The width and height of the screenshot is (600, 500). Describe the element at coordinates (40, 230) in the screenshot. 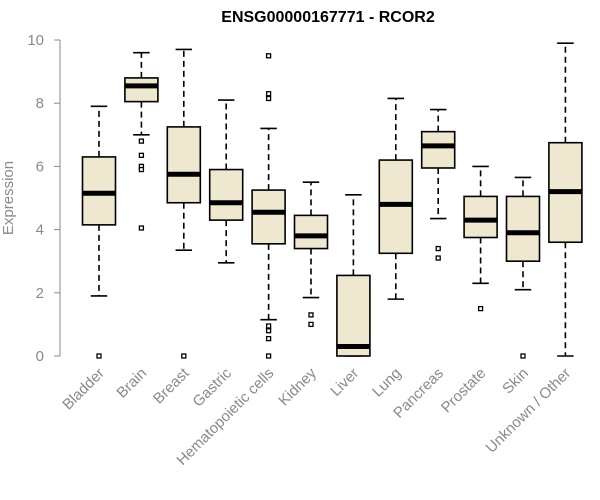

I see `y-tick-label: 4` at that location.